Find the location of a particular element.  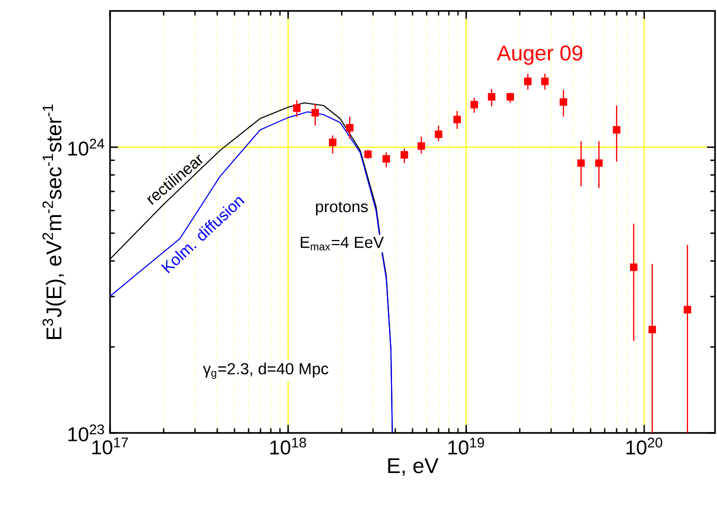

annotation: protons is located at coordinates (342, 209).